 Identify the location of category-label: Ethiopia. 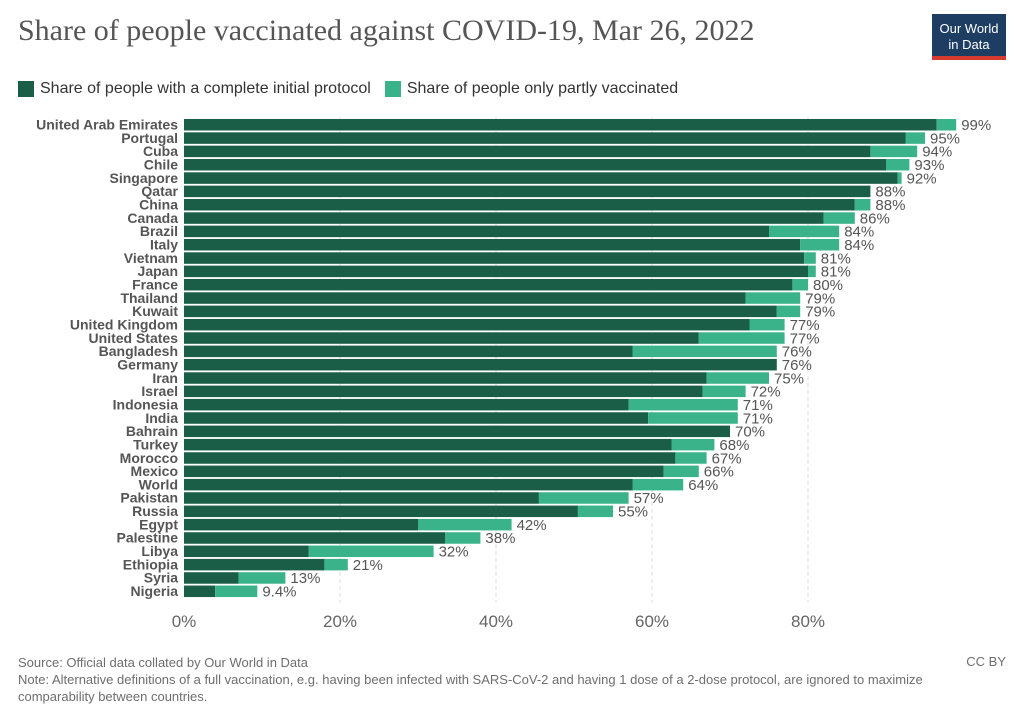
(150, 564).